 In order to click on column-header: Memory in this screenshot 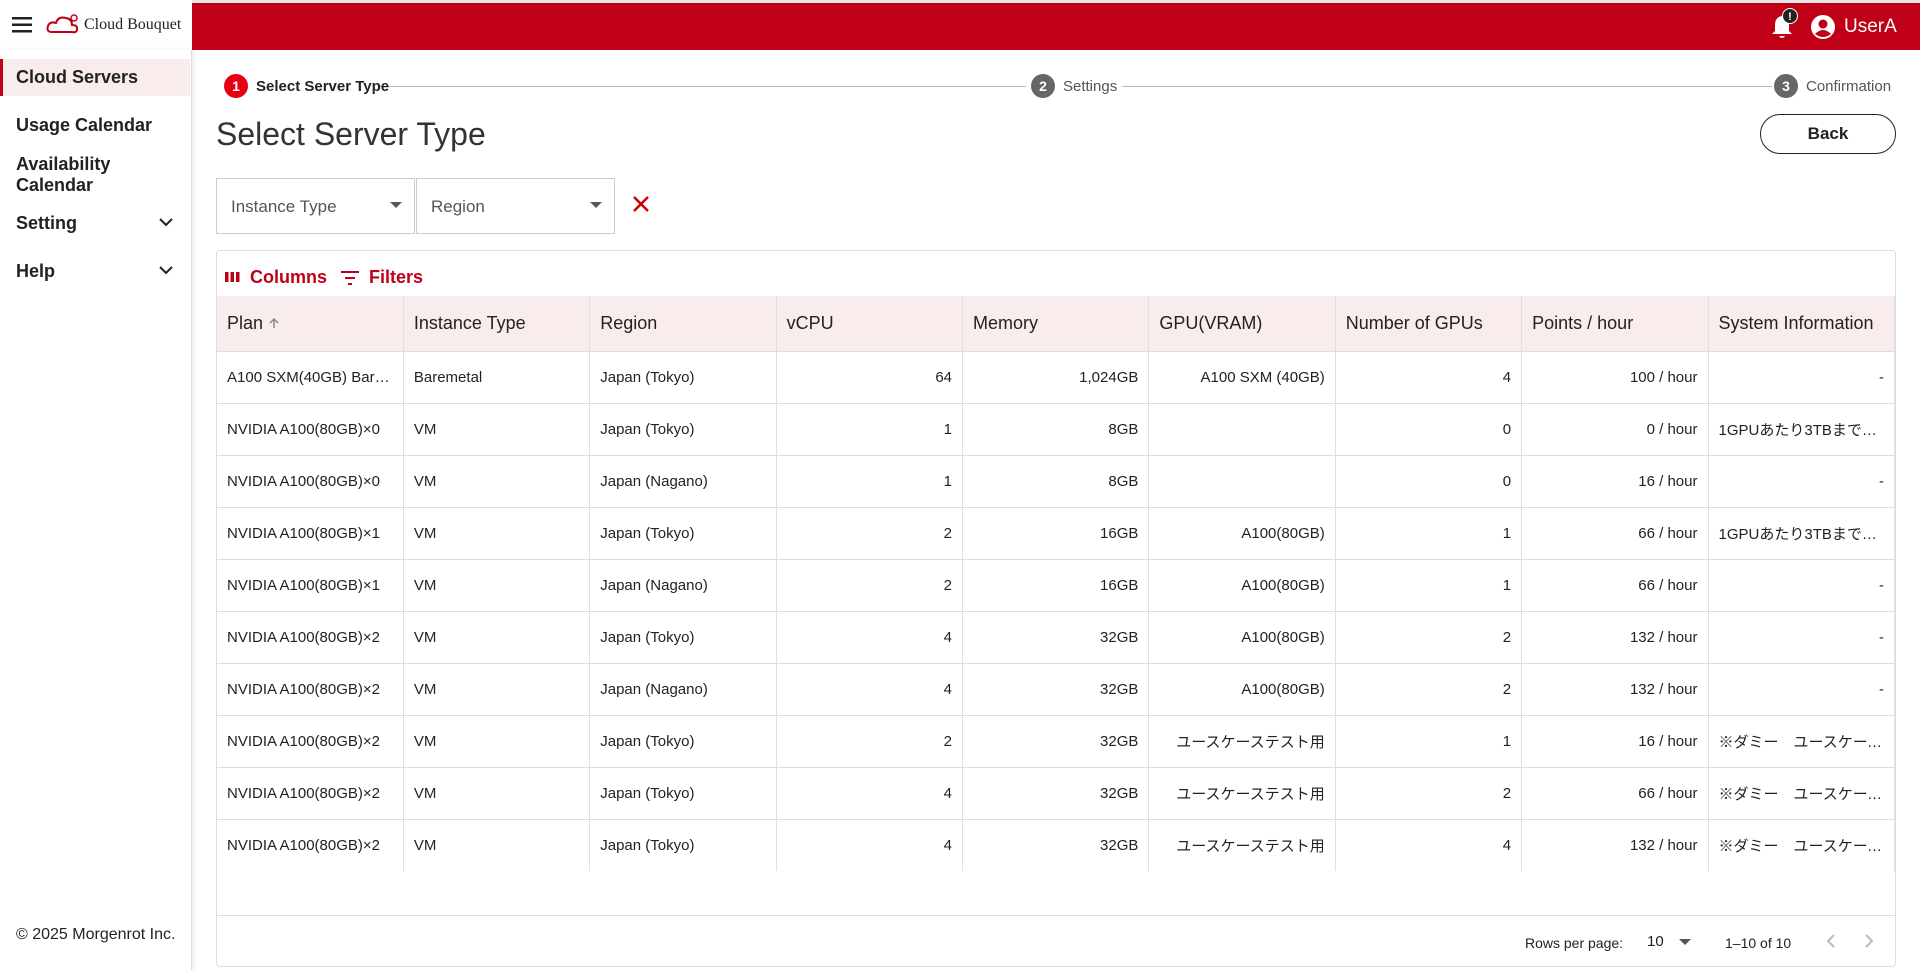, I will do `click(1056, 323)`.